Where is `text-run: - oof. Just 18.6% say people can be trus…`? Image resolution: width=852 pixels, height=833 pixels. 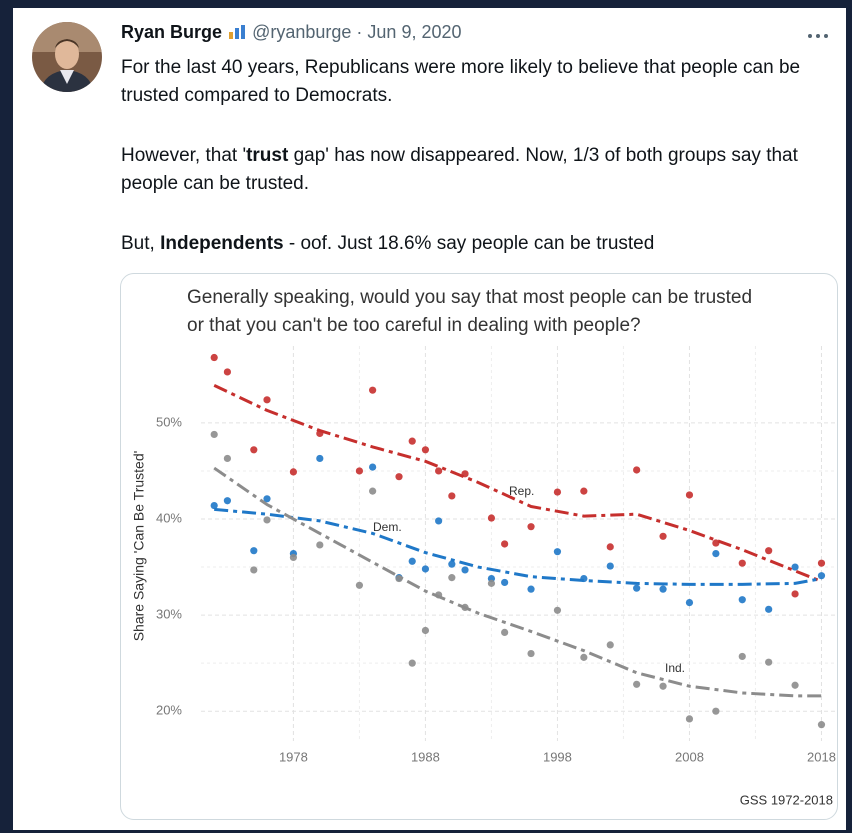
text-run: - oof. Just 18.6% say people can be trus… is located at coordinates (469, 243).